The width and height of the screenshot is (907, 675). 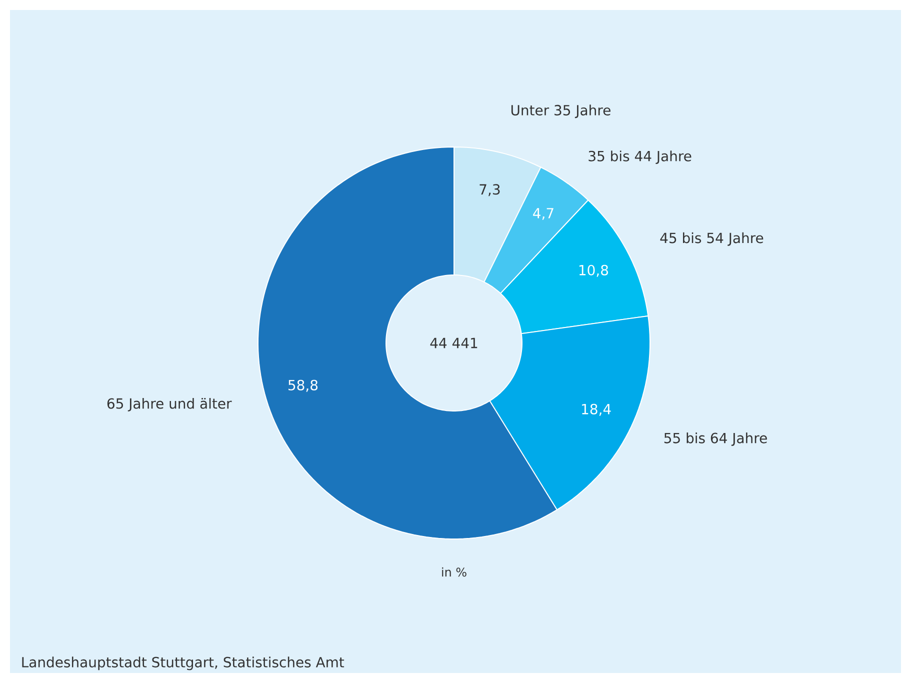 What do you see at coordinates (183, 663) in the screenshot?
I see `text: Landeshauptstadt Stuttgart, Statistisches Amt` at bounding box center [183, 663].